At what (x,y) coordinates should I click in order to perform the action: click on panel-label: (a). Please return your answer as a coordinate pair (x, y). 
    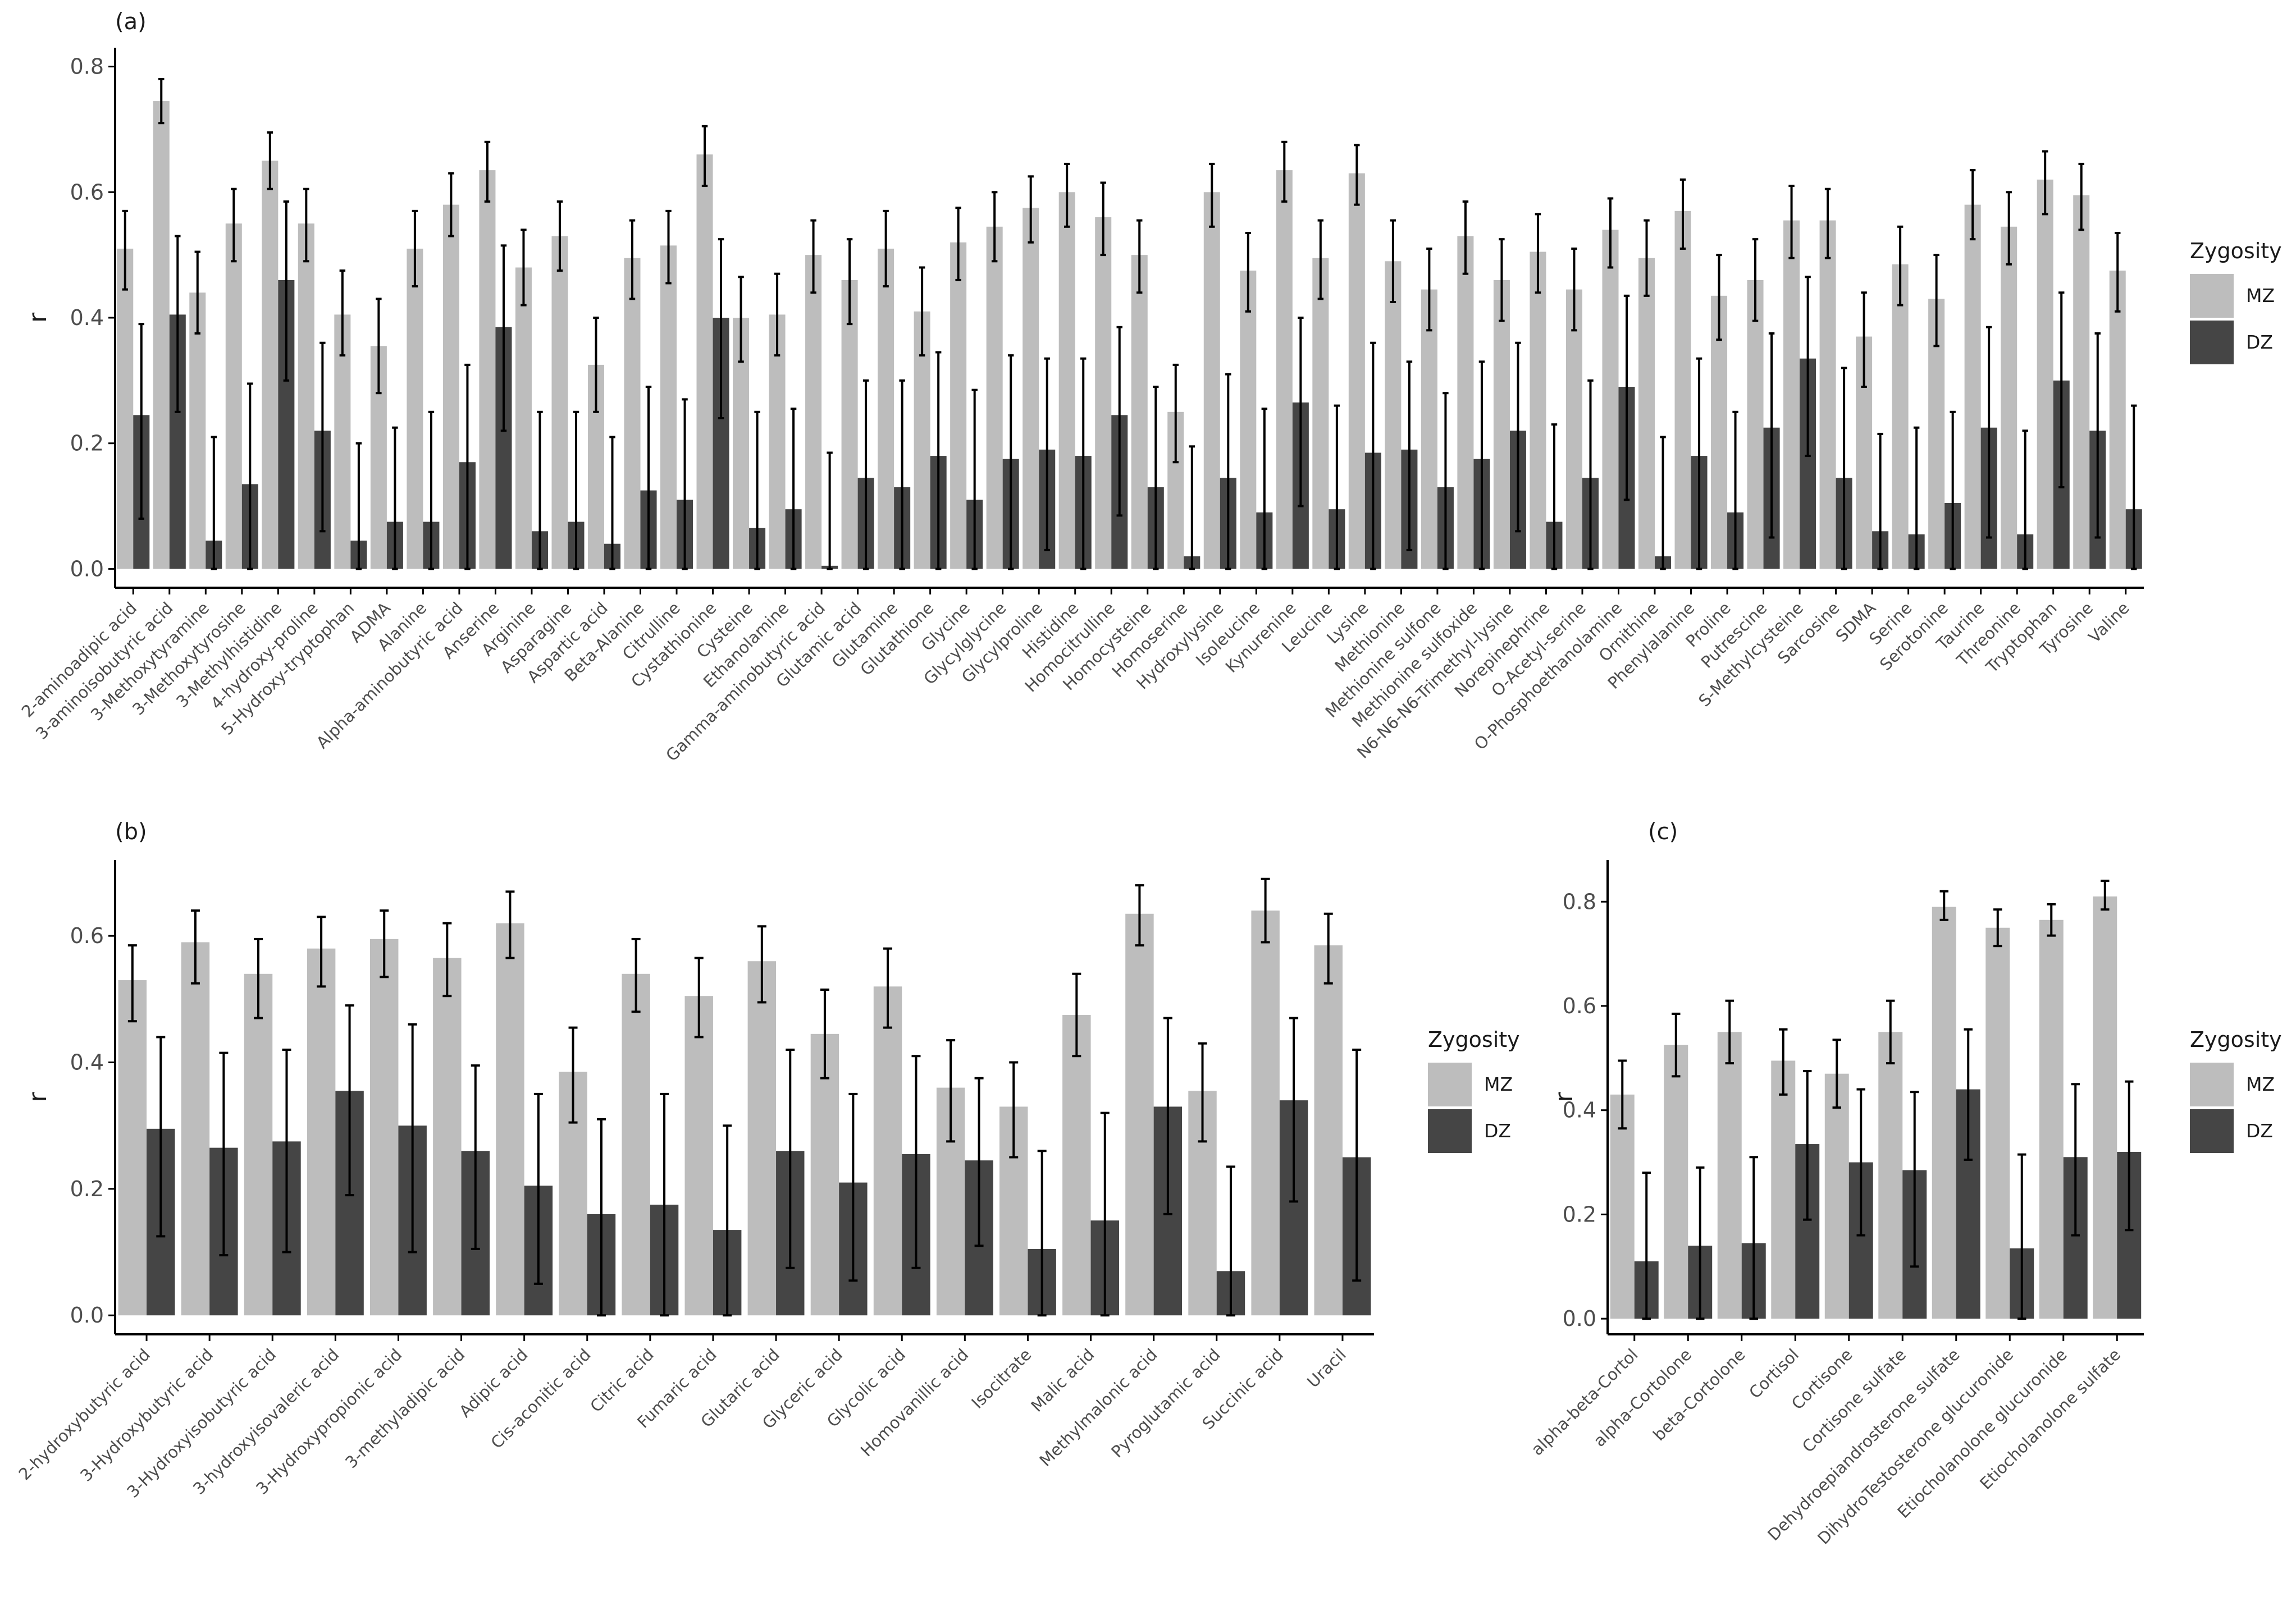
    Looking at the image, I should click on (131, 22).